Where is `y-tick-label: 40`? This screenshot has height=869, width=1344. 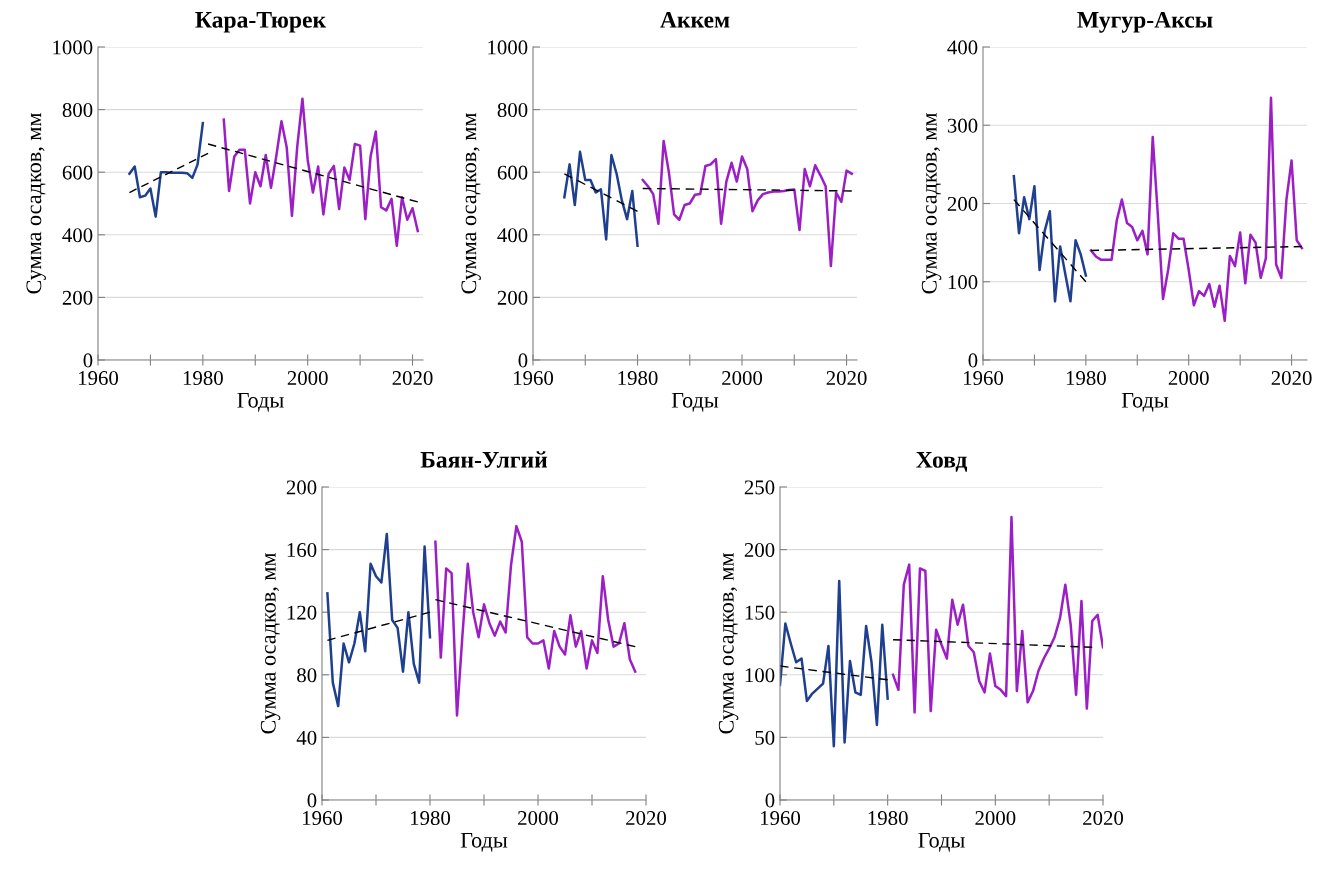 y-tick-label: 40 is located at coordinates (306, 737).